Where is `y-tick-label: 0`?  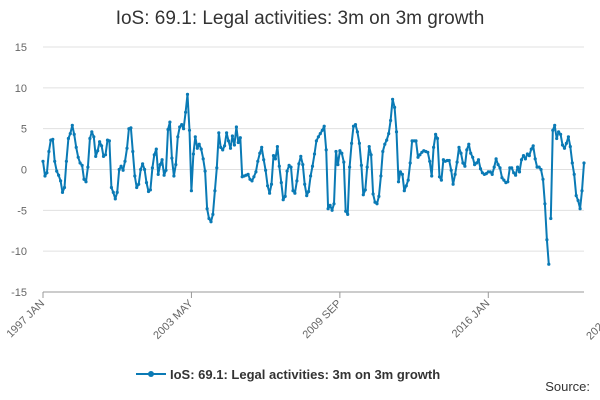
y-tick-label: 0 is located at coordinates (24, 171).